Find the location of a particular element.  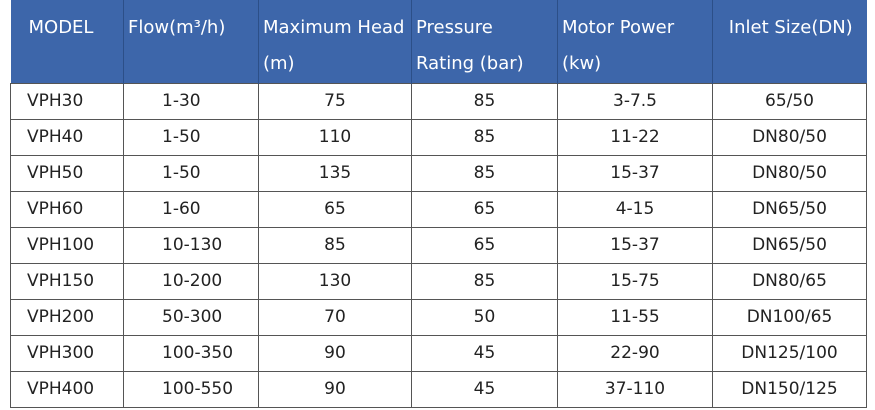

table-cell: VPH300 is located at coordinates (67, 353).